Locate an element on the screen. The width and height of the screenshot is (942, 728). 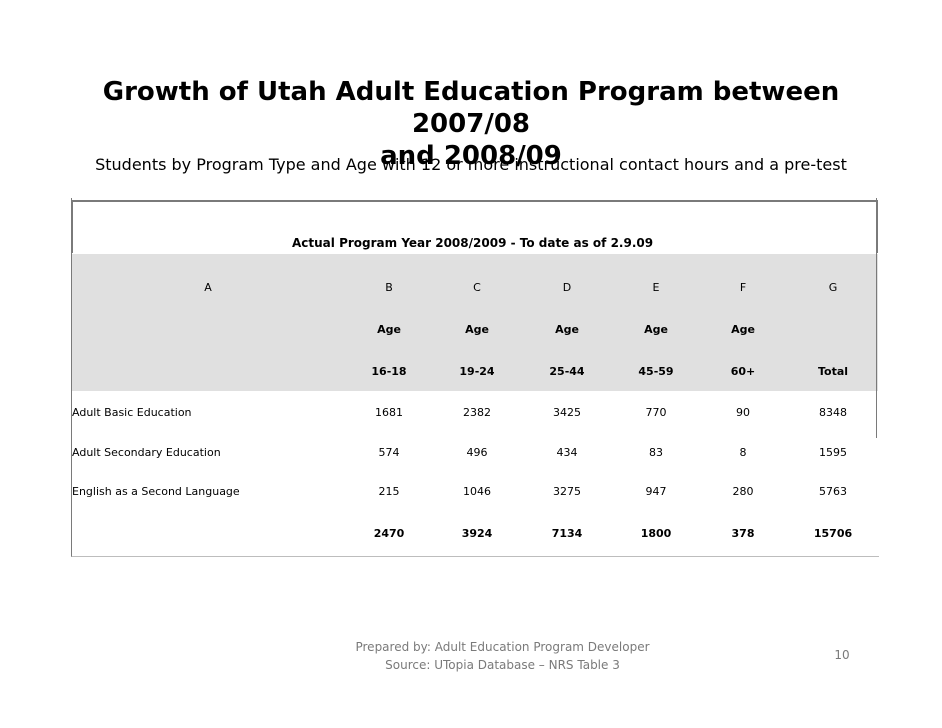
table-cell: 215 is located at coordinates (389, 491).